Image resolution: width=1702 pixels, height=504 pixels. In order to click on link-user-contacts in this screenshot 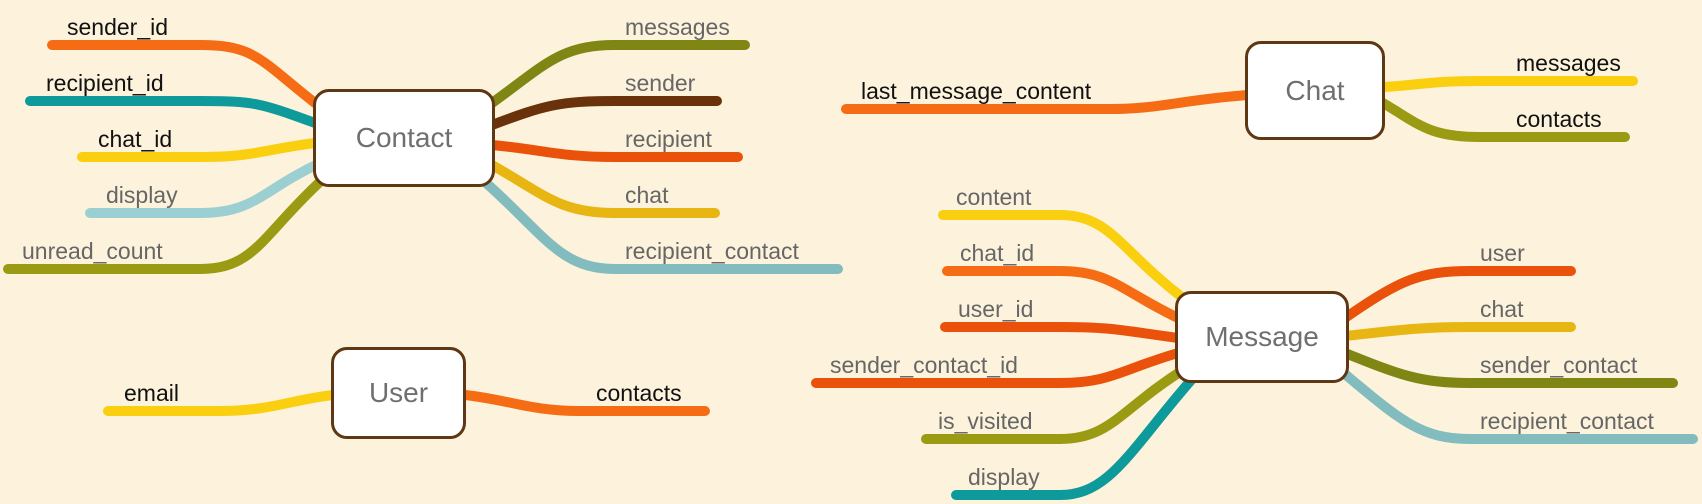, I will do `click(585, 403)`.